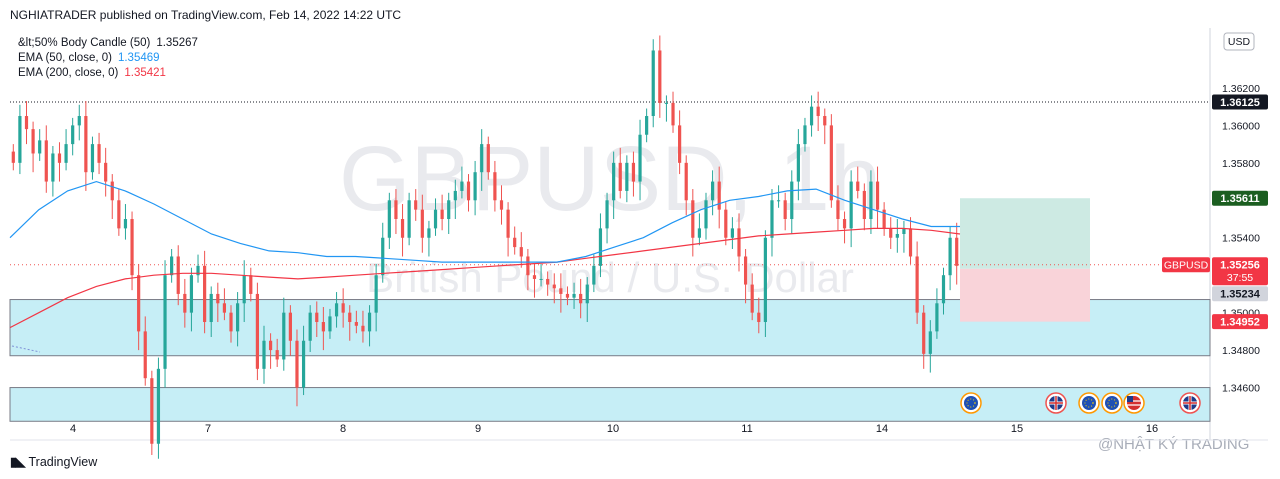  What do you see at coordinates (68, 73) in the screenshot?
I see `legend-label: EMA (200, close, 0)` at bounding box center [68, 73].